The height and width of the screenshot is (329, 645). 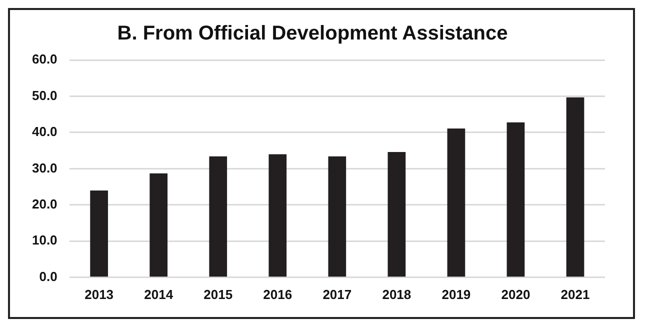 What do you see at coordinates (337, 294) in the screenshot?
I see `x-tick-label: 2017` at bounding box center [337, 294].